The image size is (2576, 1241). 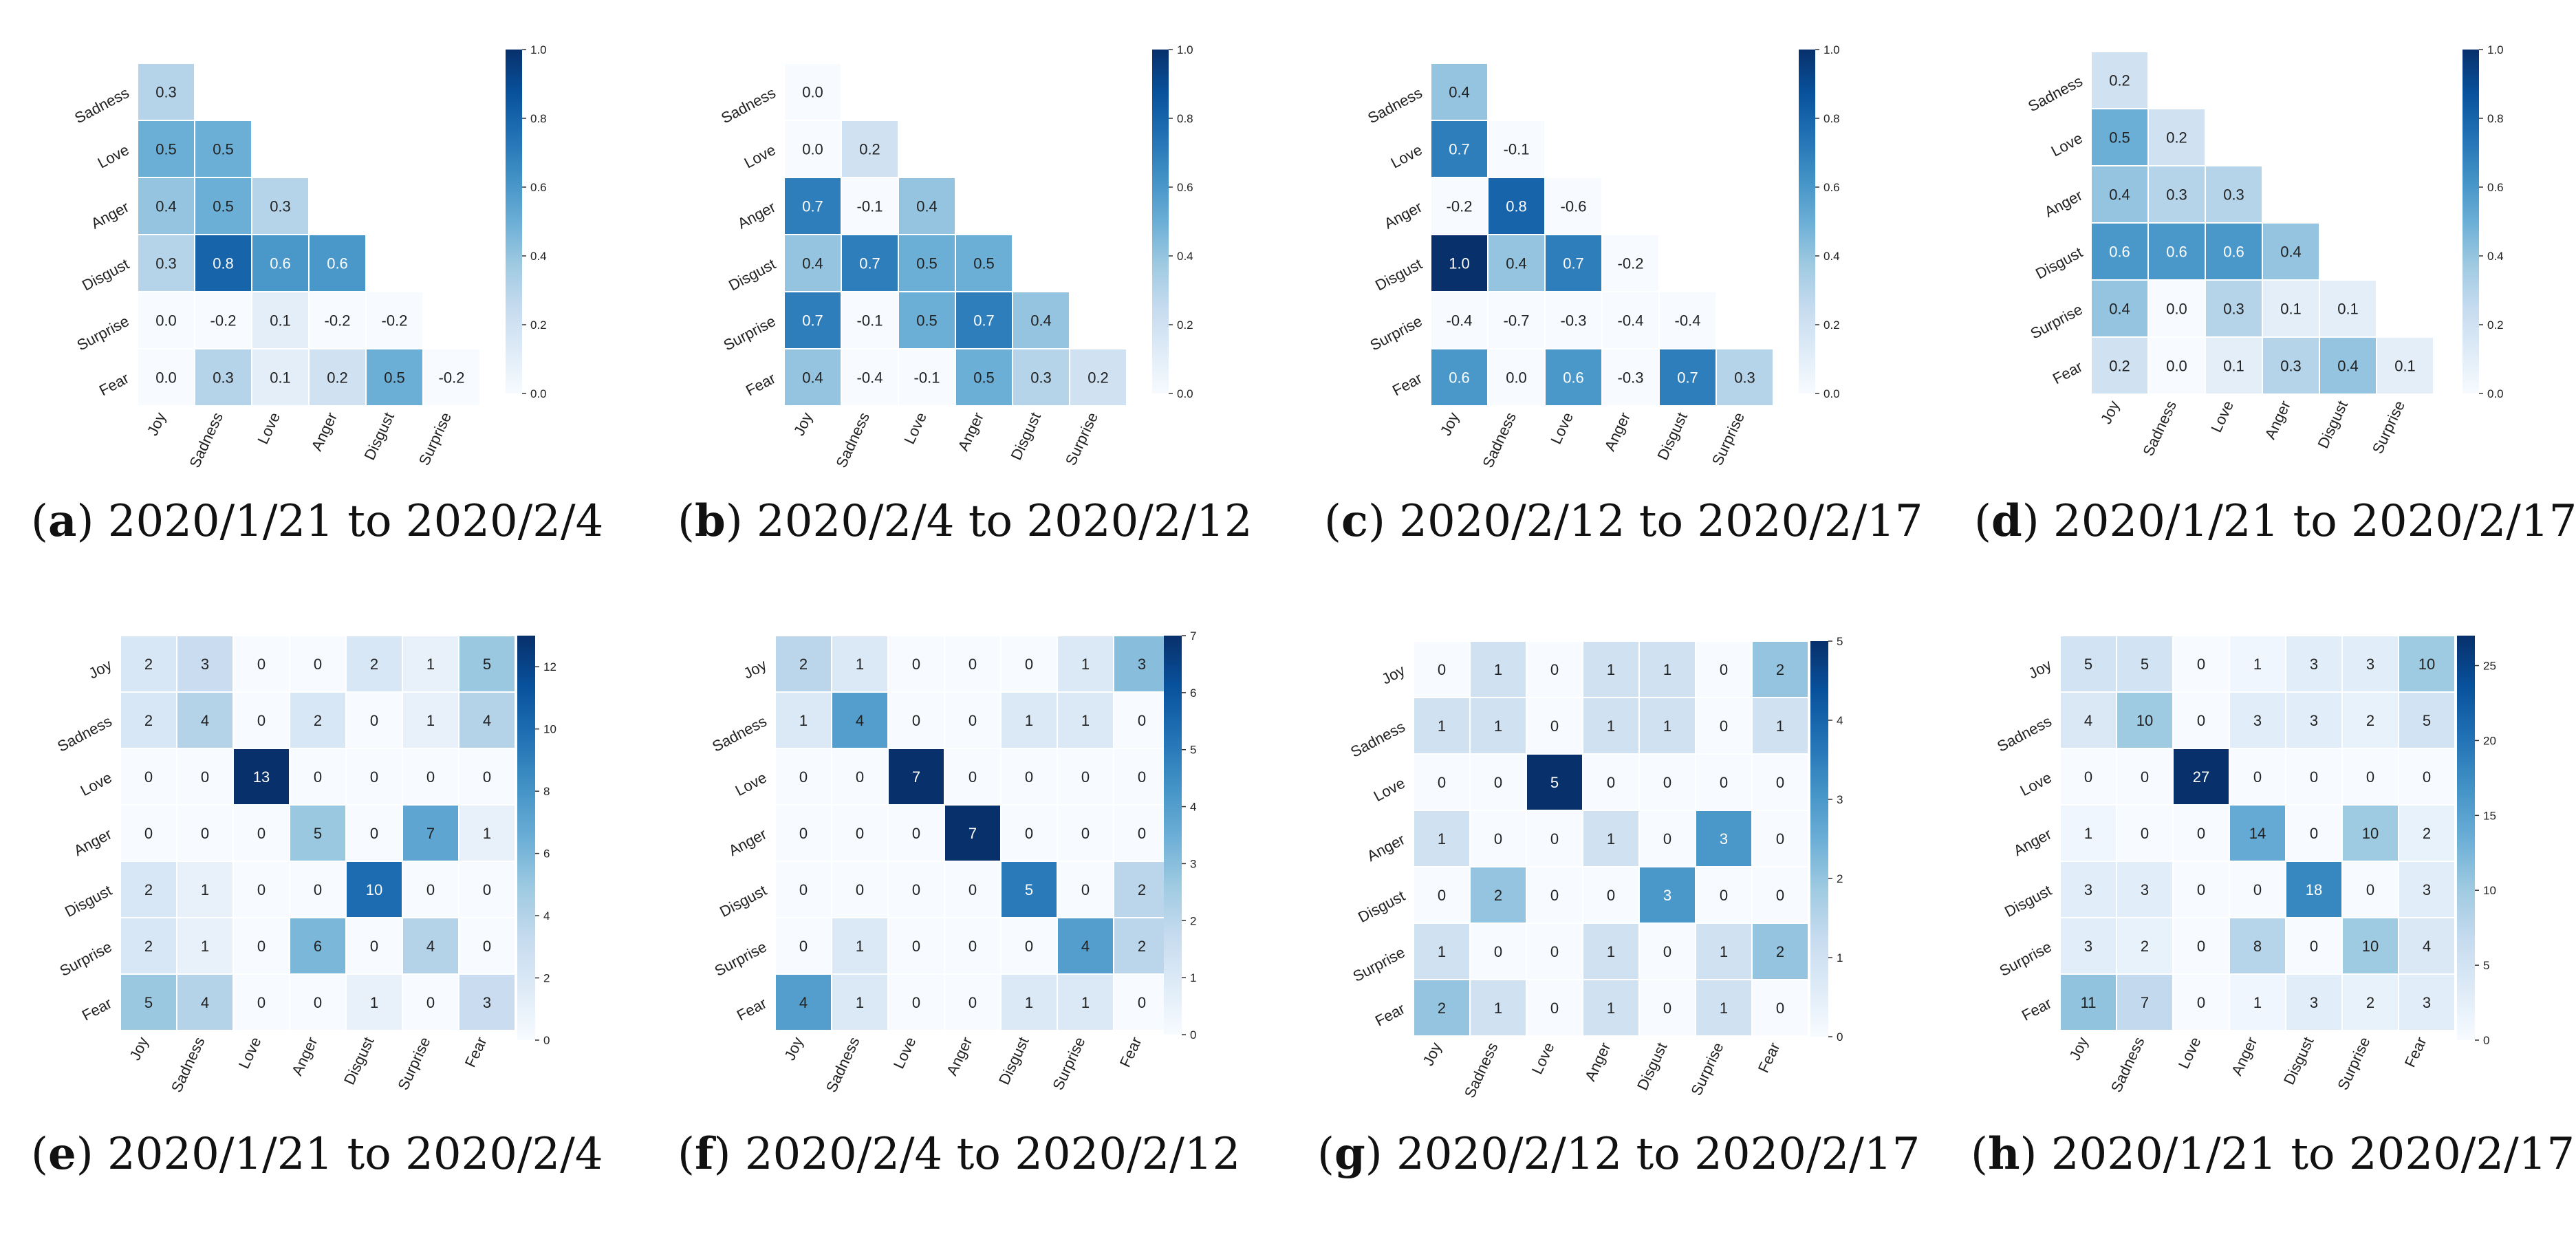 I want to click on y-tick-label: Fear, so click(x=97, y=1009).